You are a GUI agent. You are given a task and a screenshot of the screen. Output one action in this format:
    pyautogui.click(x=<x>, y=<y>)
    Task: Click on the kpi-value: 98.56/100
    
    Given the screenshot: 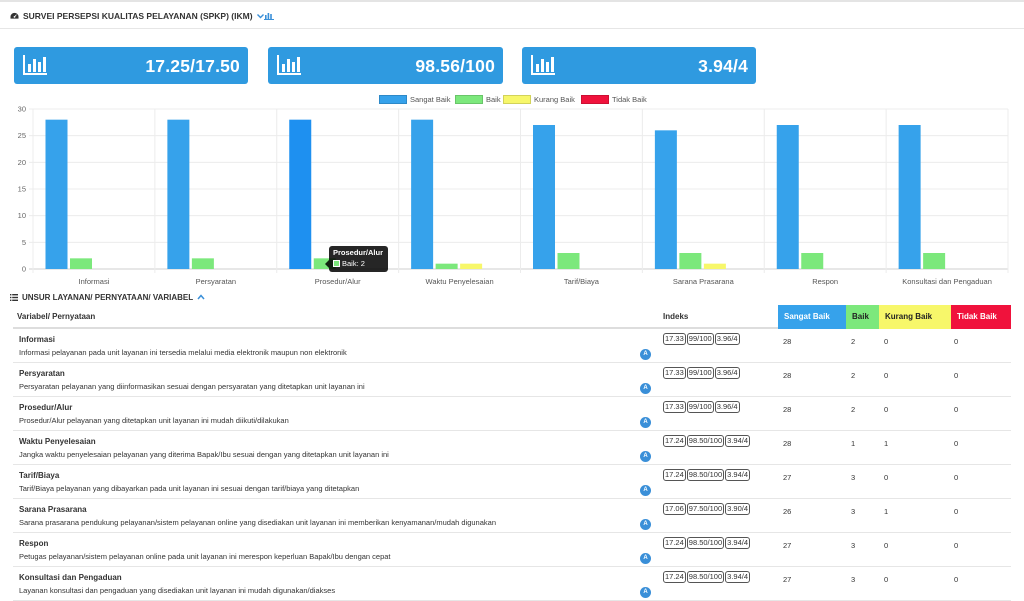 What is the action you would take?
    pyautogui.click(x=455, y=66)
    